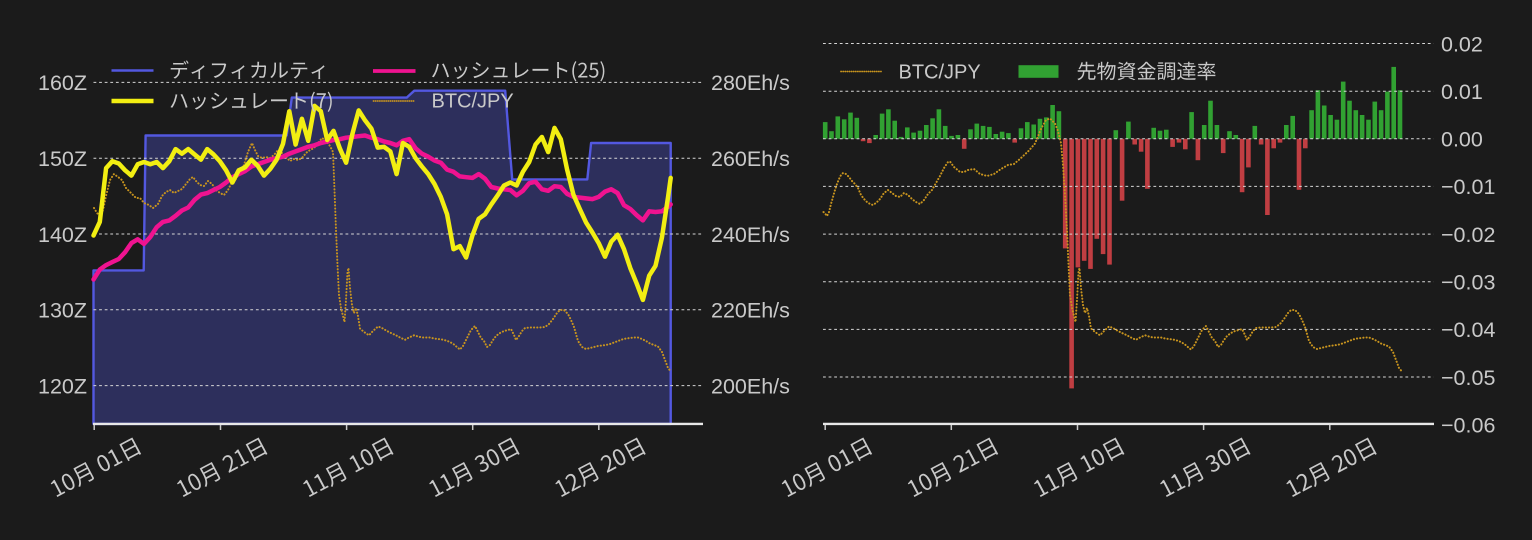 Image resolution: width=1532 pixels, height=540 pixels. I want to click on svg-text: 220Eh/s, so click(750, 311).